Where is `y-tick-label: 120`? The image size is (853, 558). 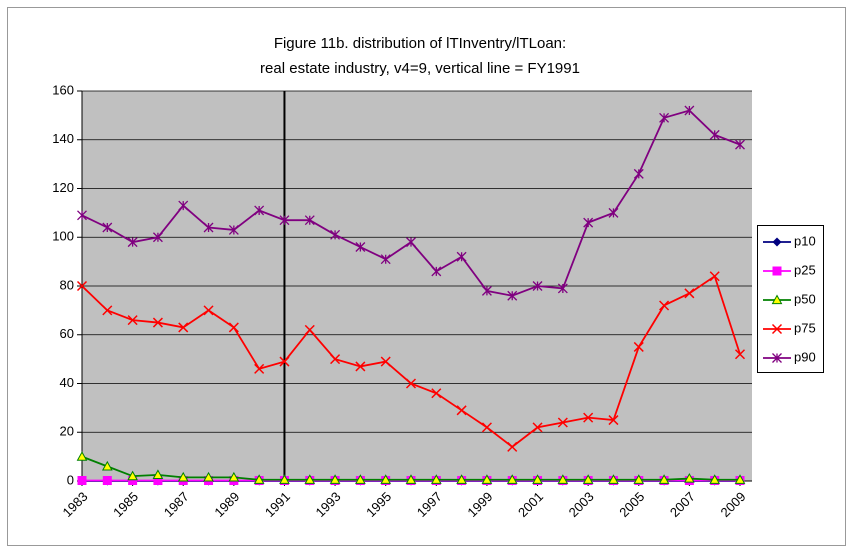 y-tick-label: 120 is located at coordinates (63, 187).